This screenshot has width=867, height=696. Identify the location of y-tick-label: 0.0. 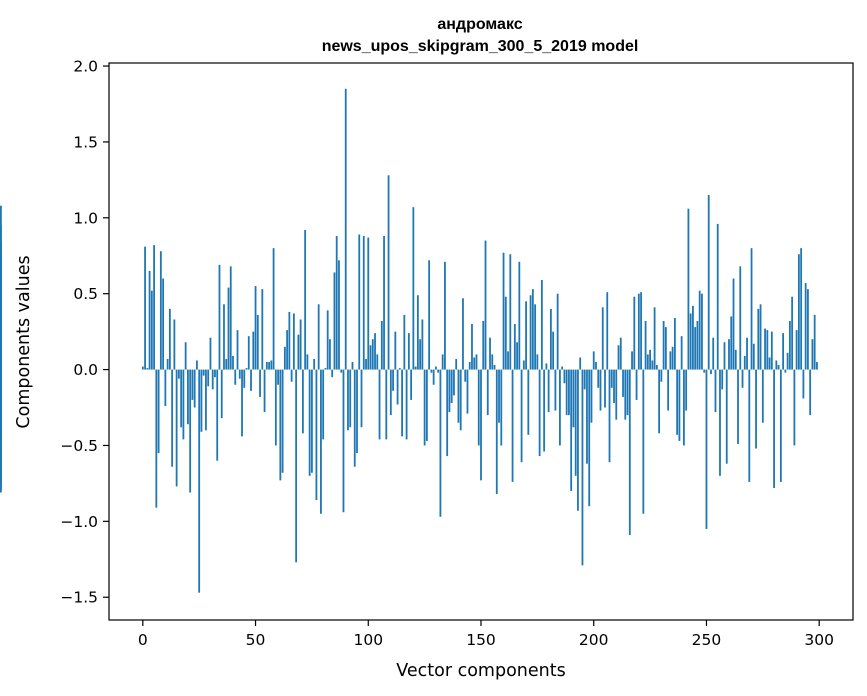
(85, 370).